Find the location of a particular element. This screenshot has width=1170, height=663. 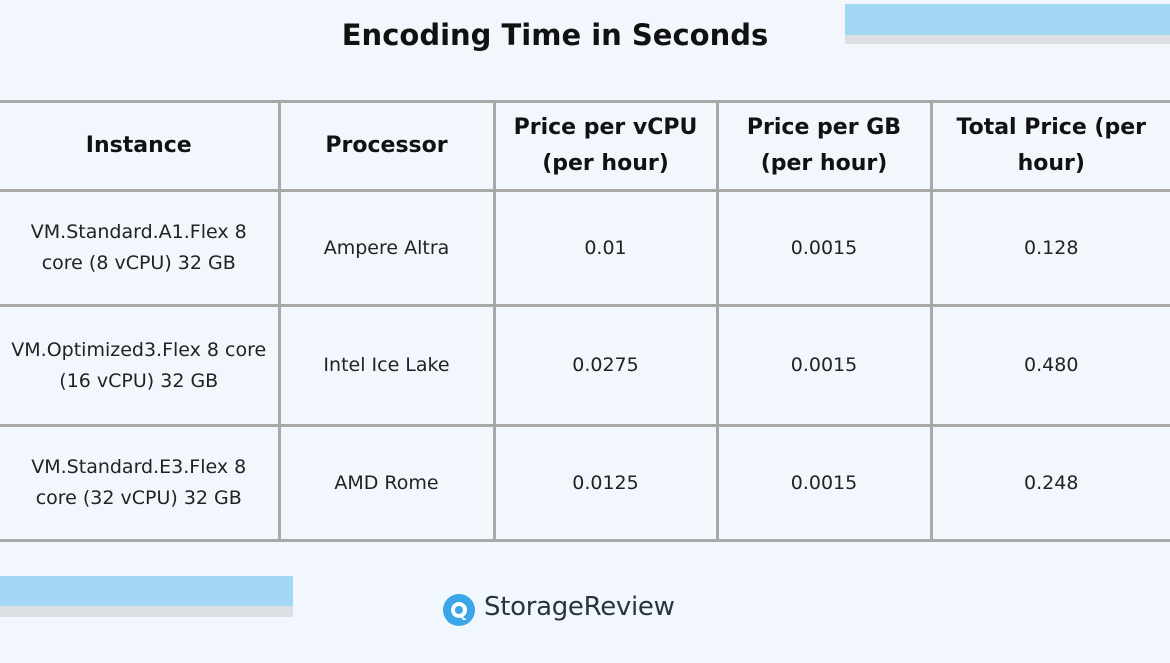

column-header: Price per vCPU (per hour) is located at coordinates (605, 146).